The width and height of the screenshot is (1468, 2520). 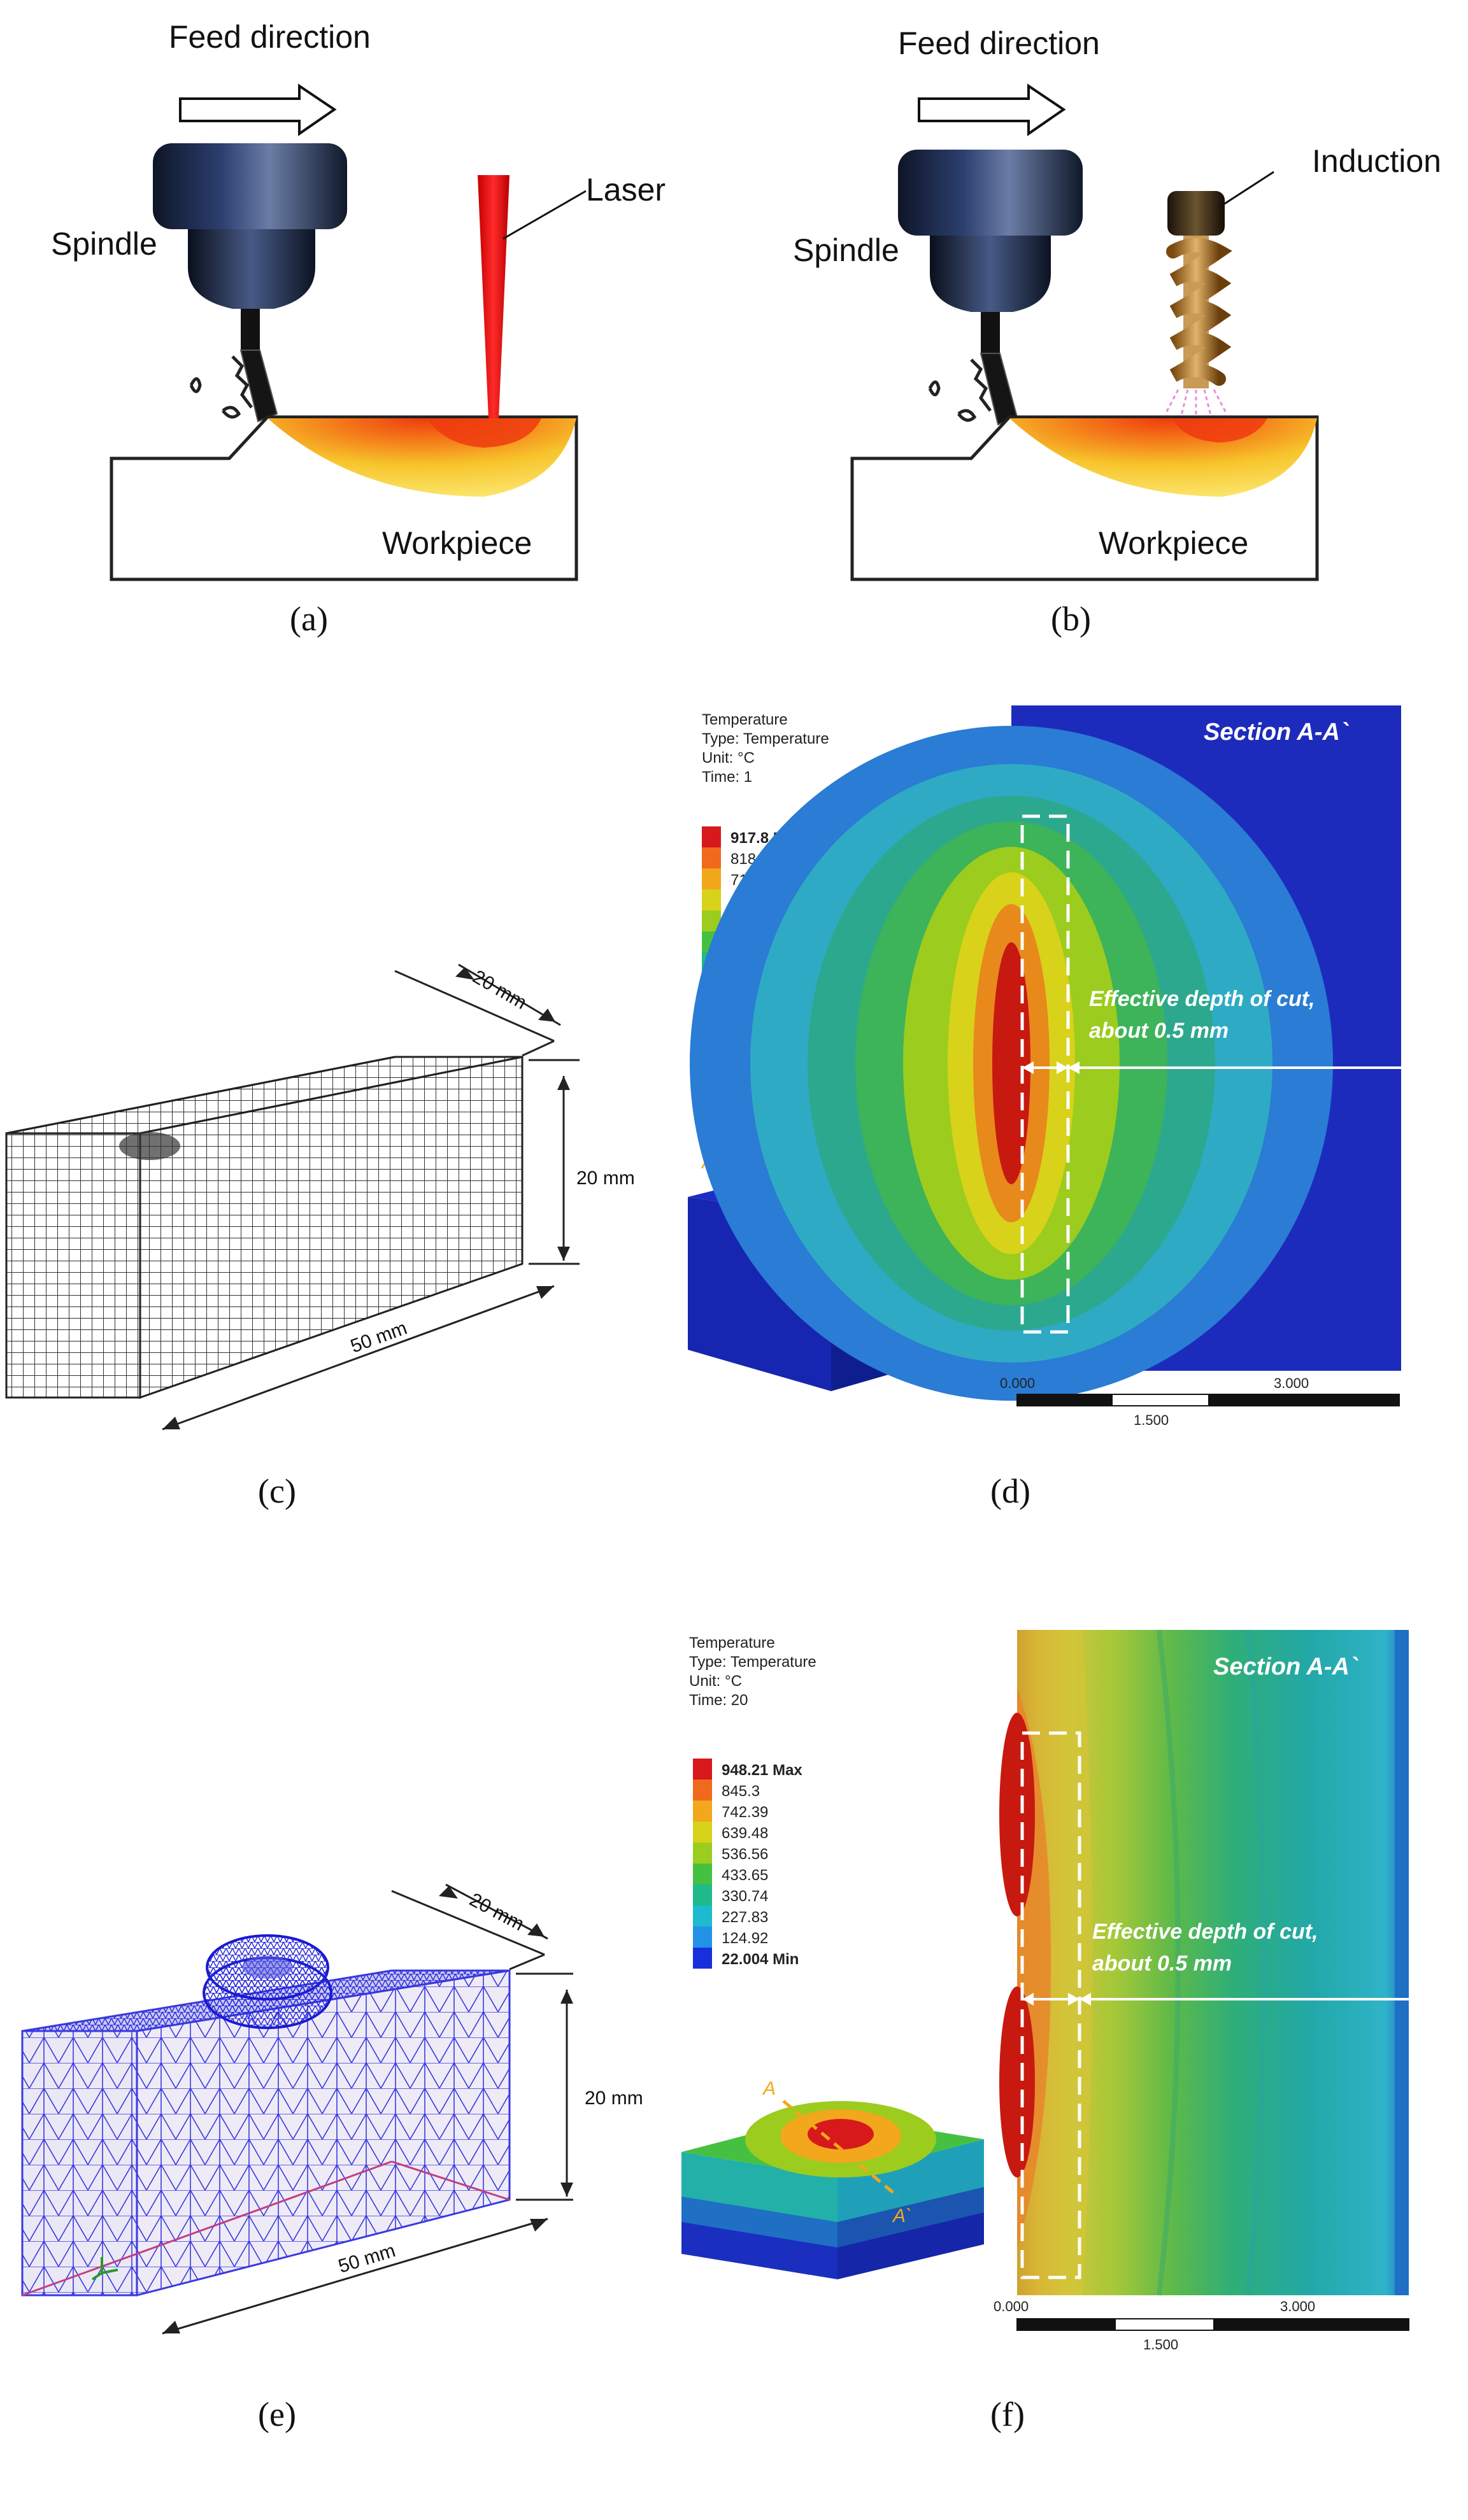 I want to click on dimension-length, so click(x=355, y=2276).